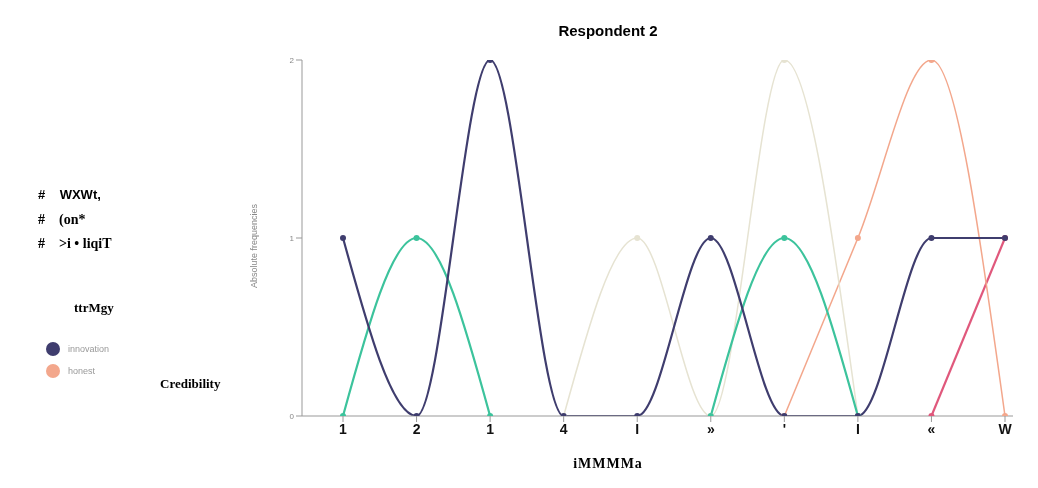 Image resolution: width=1038 pixels, height=488 pixels. Describe the element at coordinates (563, 428) in the screenshot. I see `x-tick-label: 4` at that location.